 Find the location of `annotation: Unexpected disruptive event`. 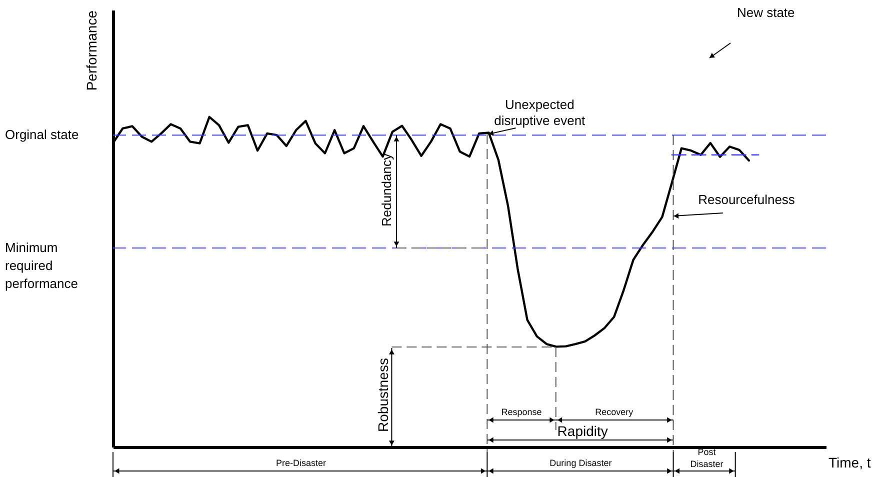

annotation: Unexpected disruptive event is located at coordinates (540, 112).